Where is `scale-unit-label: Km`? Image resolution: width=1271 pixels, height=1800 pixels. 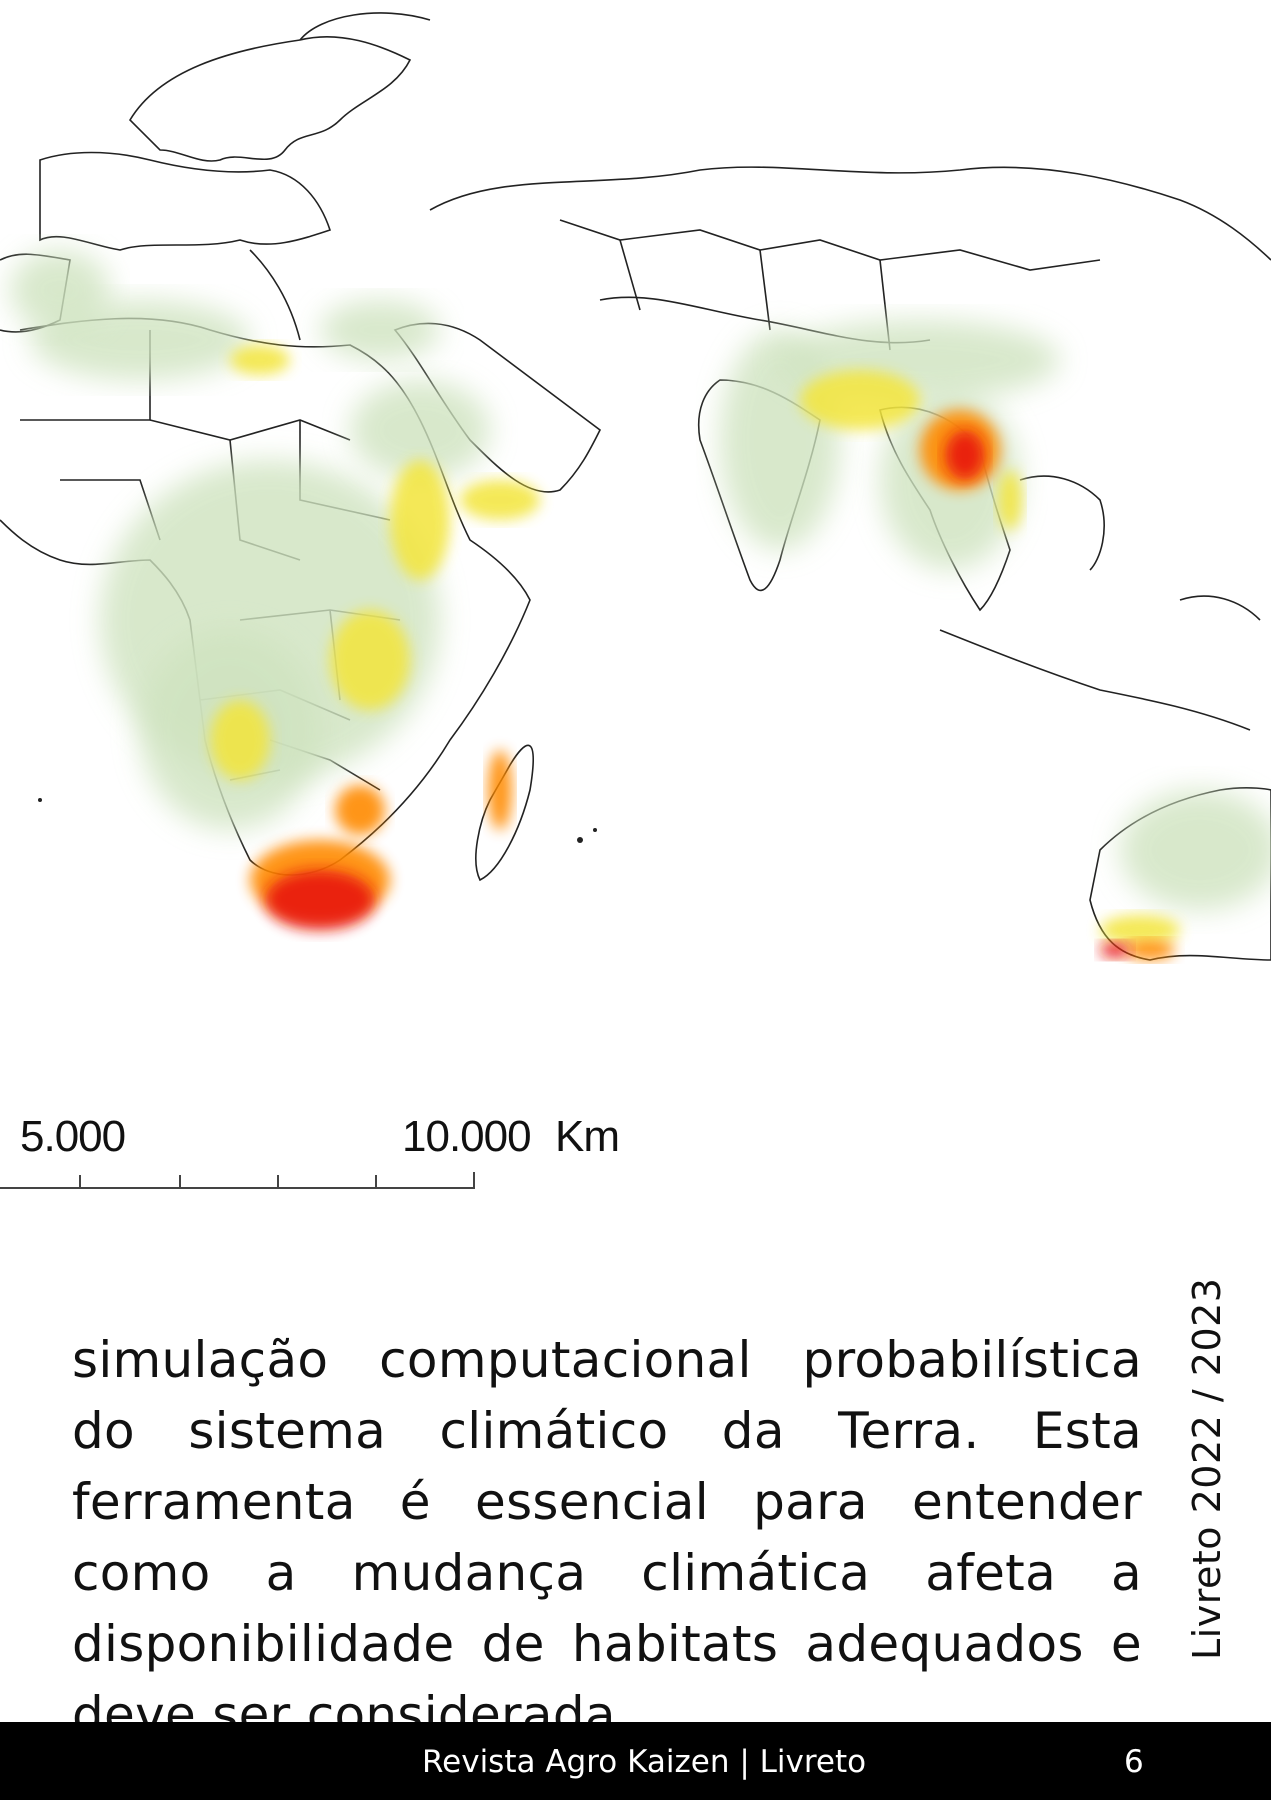 scale-unit-label: Km is located at coordinates (587, 1136).